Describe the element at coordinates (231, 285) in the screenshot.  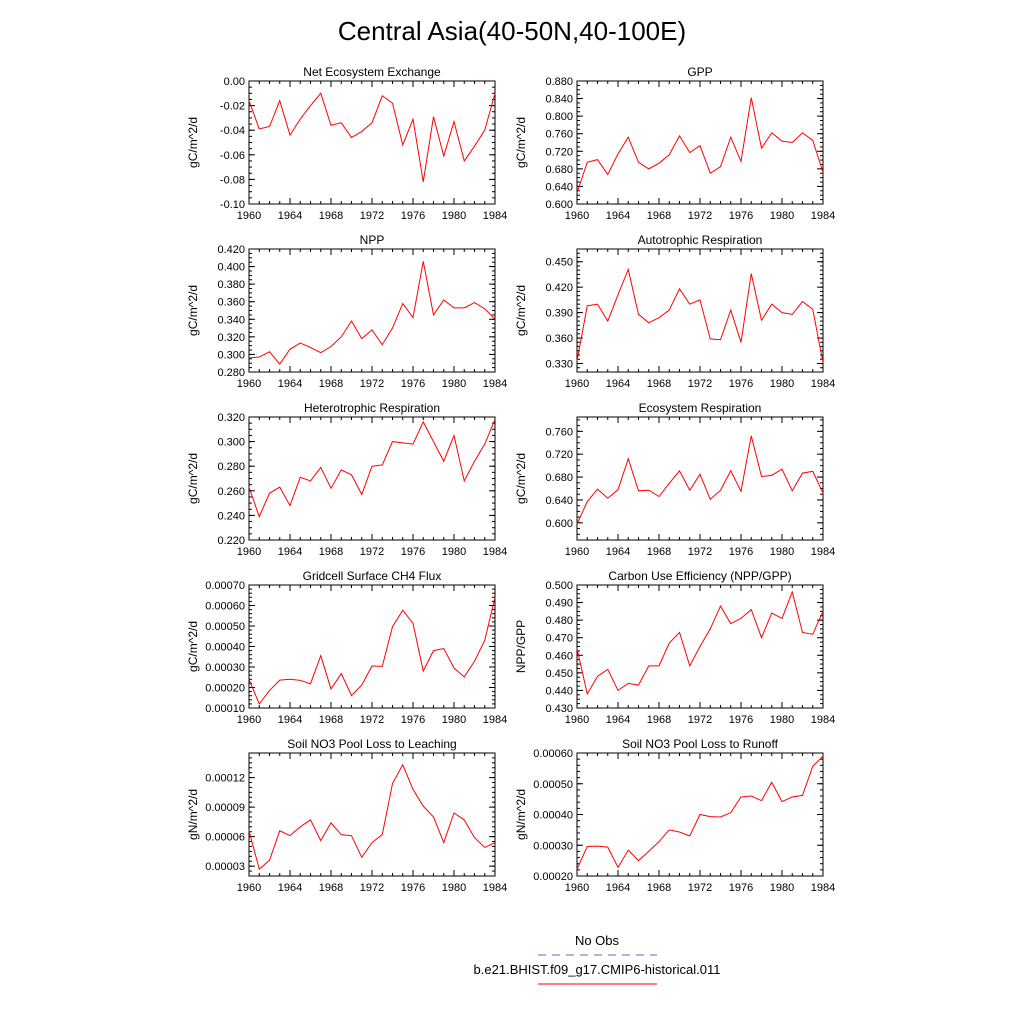
I see `y-tick-label: 0.380` at that location.